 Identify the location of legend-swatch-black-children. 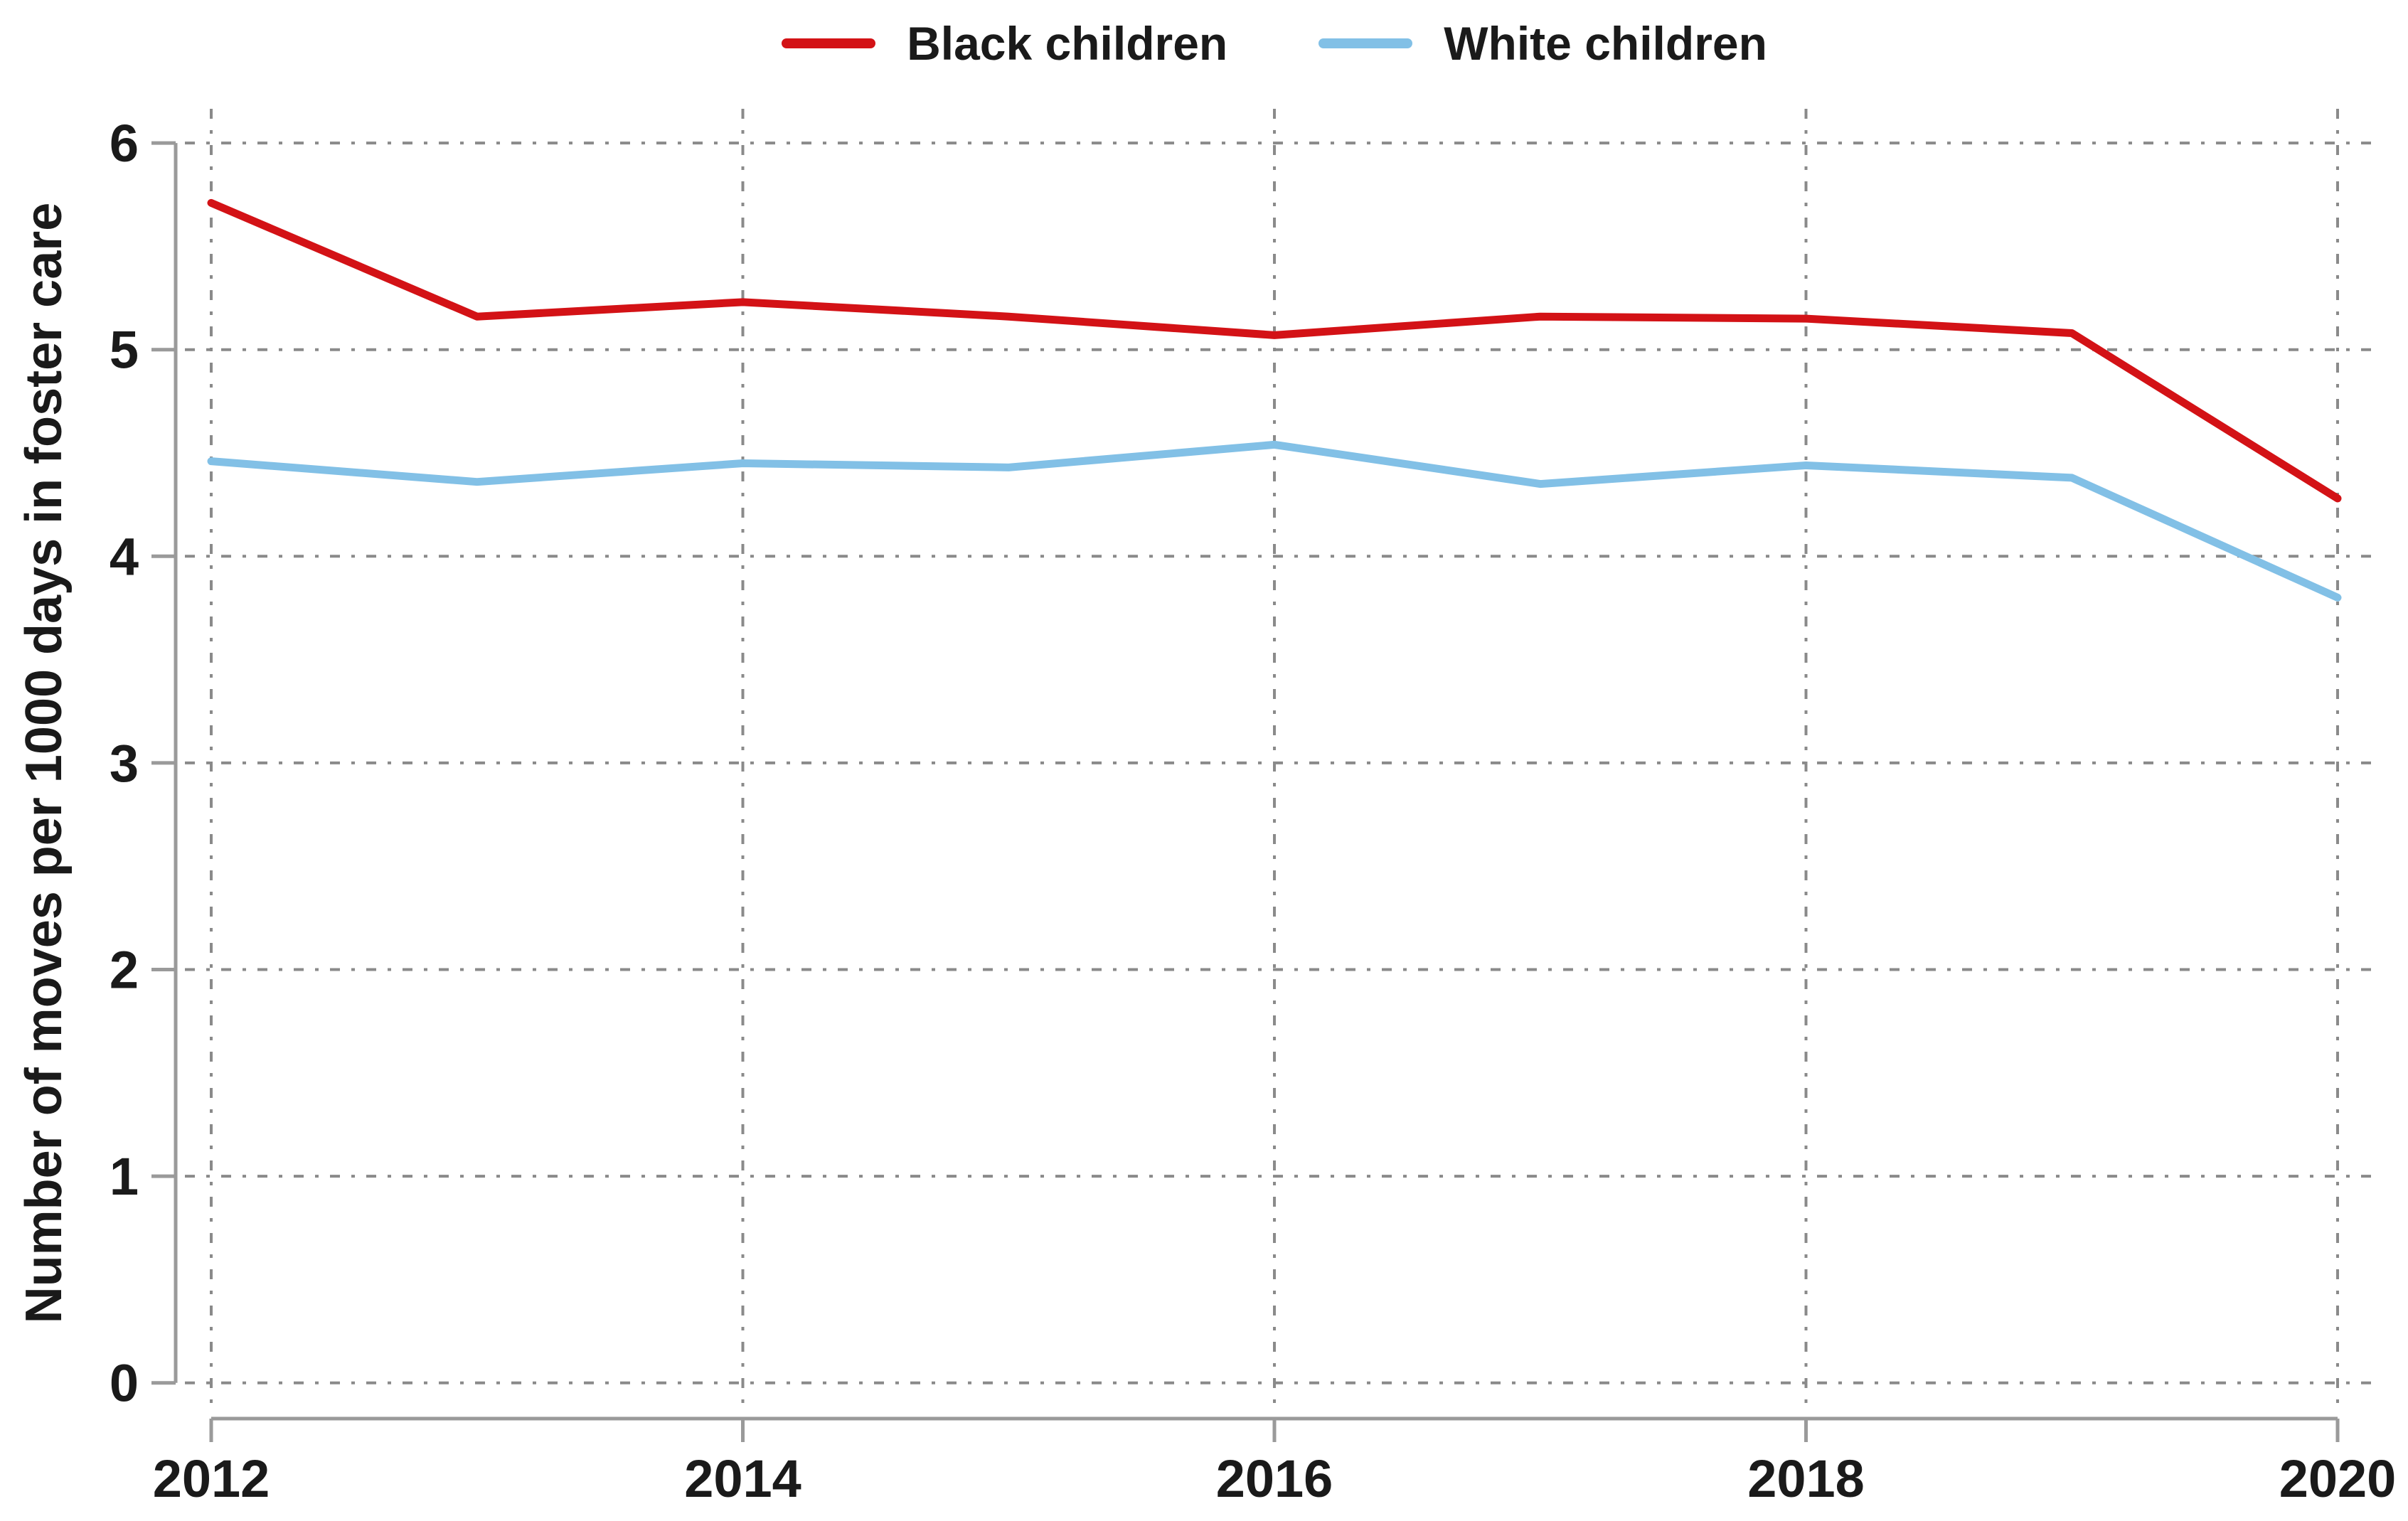
(829, 43).